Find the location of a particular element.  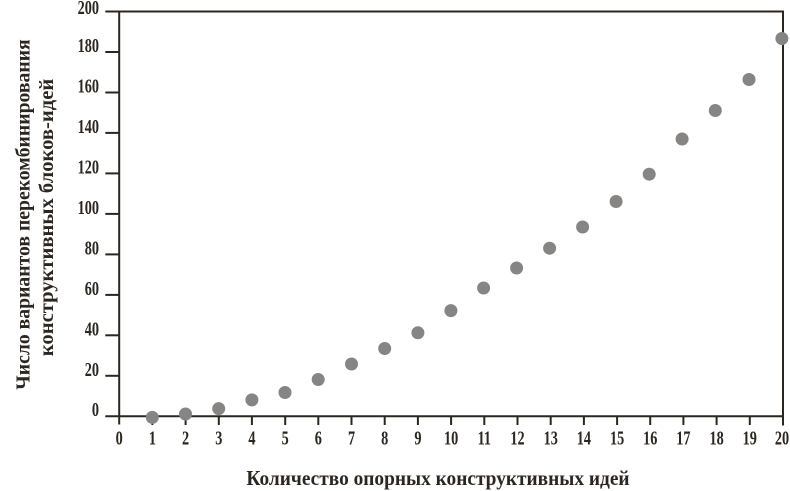

svg-text:Количество опорных конструктив: Количество опорных конструктивных идей is located at coordinates (438, 478).